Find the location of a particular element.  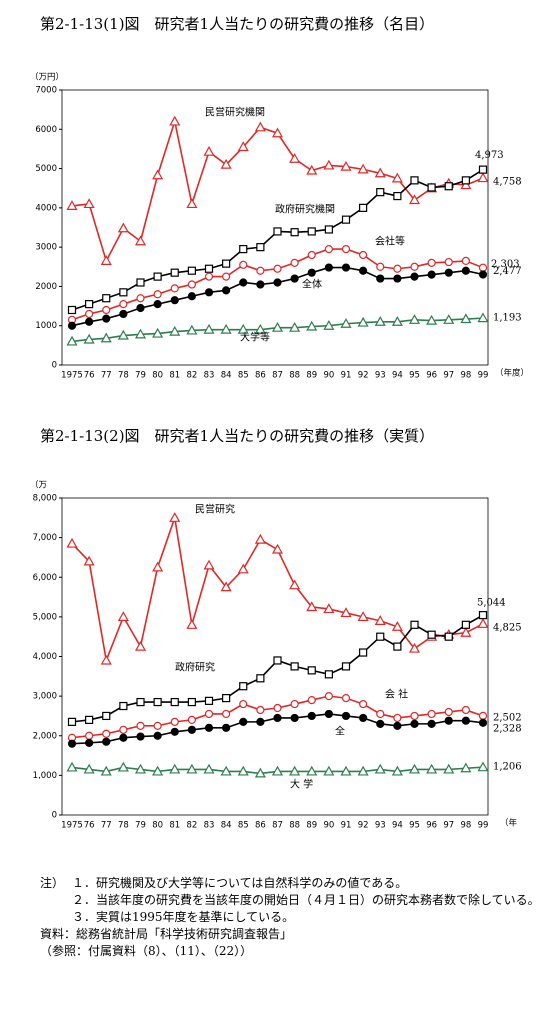

value-label: 2,502 is located at coordinates (507, 717).